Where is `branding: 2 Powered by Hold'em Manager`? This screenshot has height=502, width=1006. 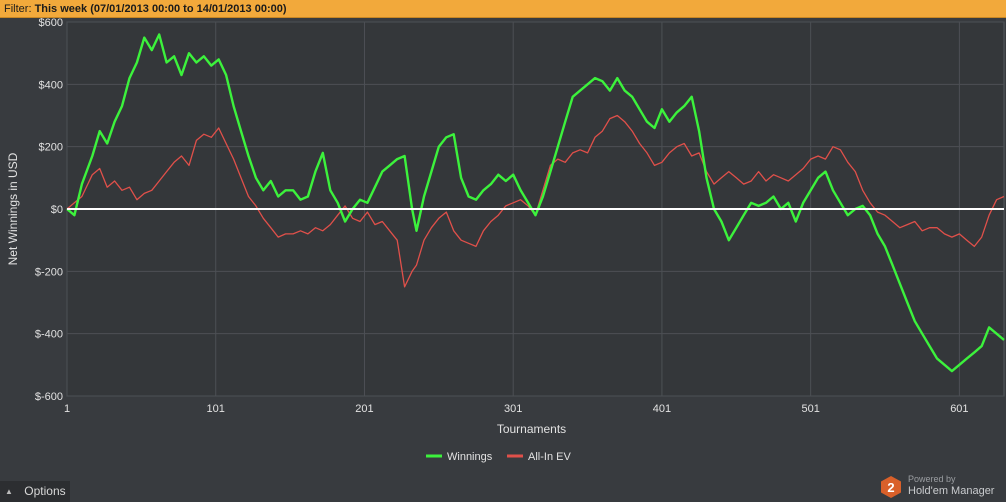
branding: 2 Powered by Hold'em Manager is located at coordinates (943, 488).